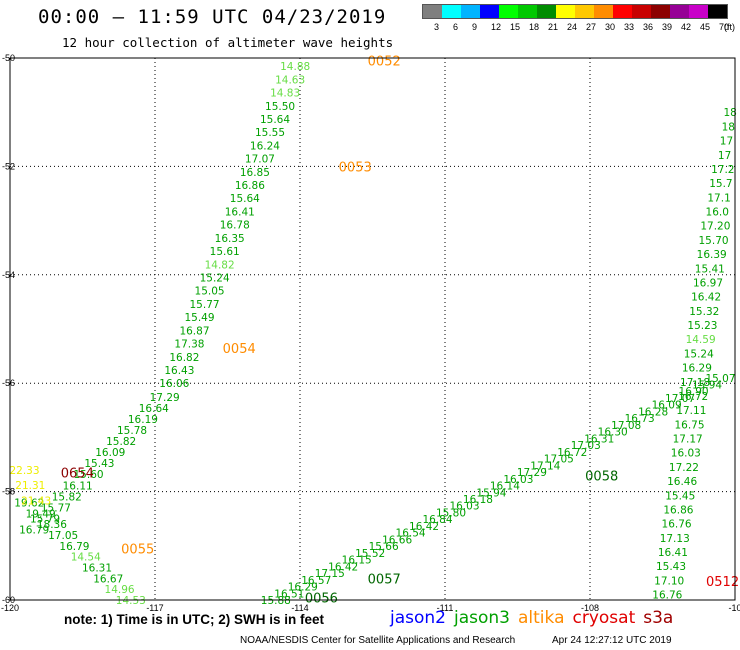 The height and width of the screenshot is (650, 740). I want to click on swh-value: 17.13, so click(675, 539).